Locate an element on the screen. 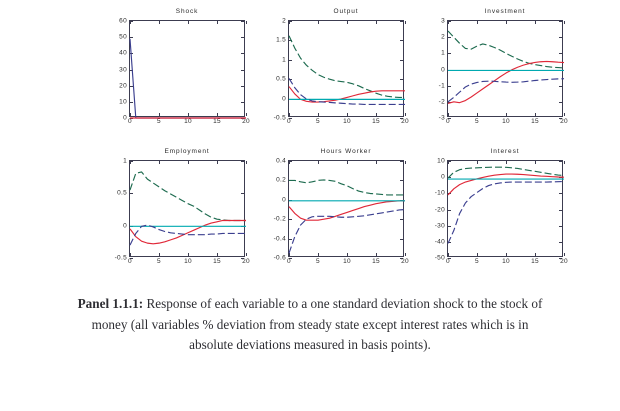 This screenshot has width=620, height=411. ytick-label: 1.5 is located at coordinates (281, 40).